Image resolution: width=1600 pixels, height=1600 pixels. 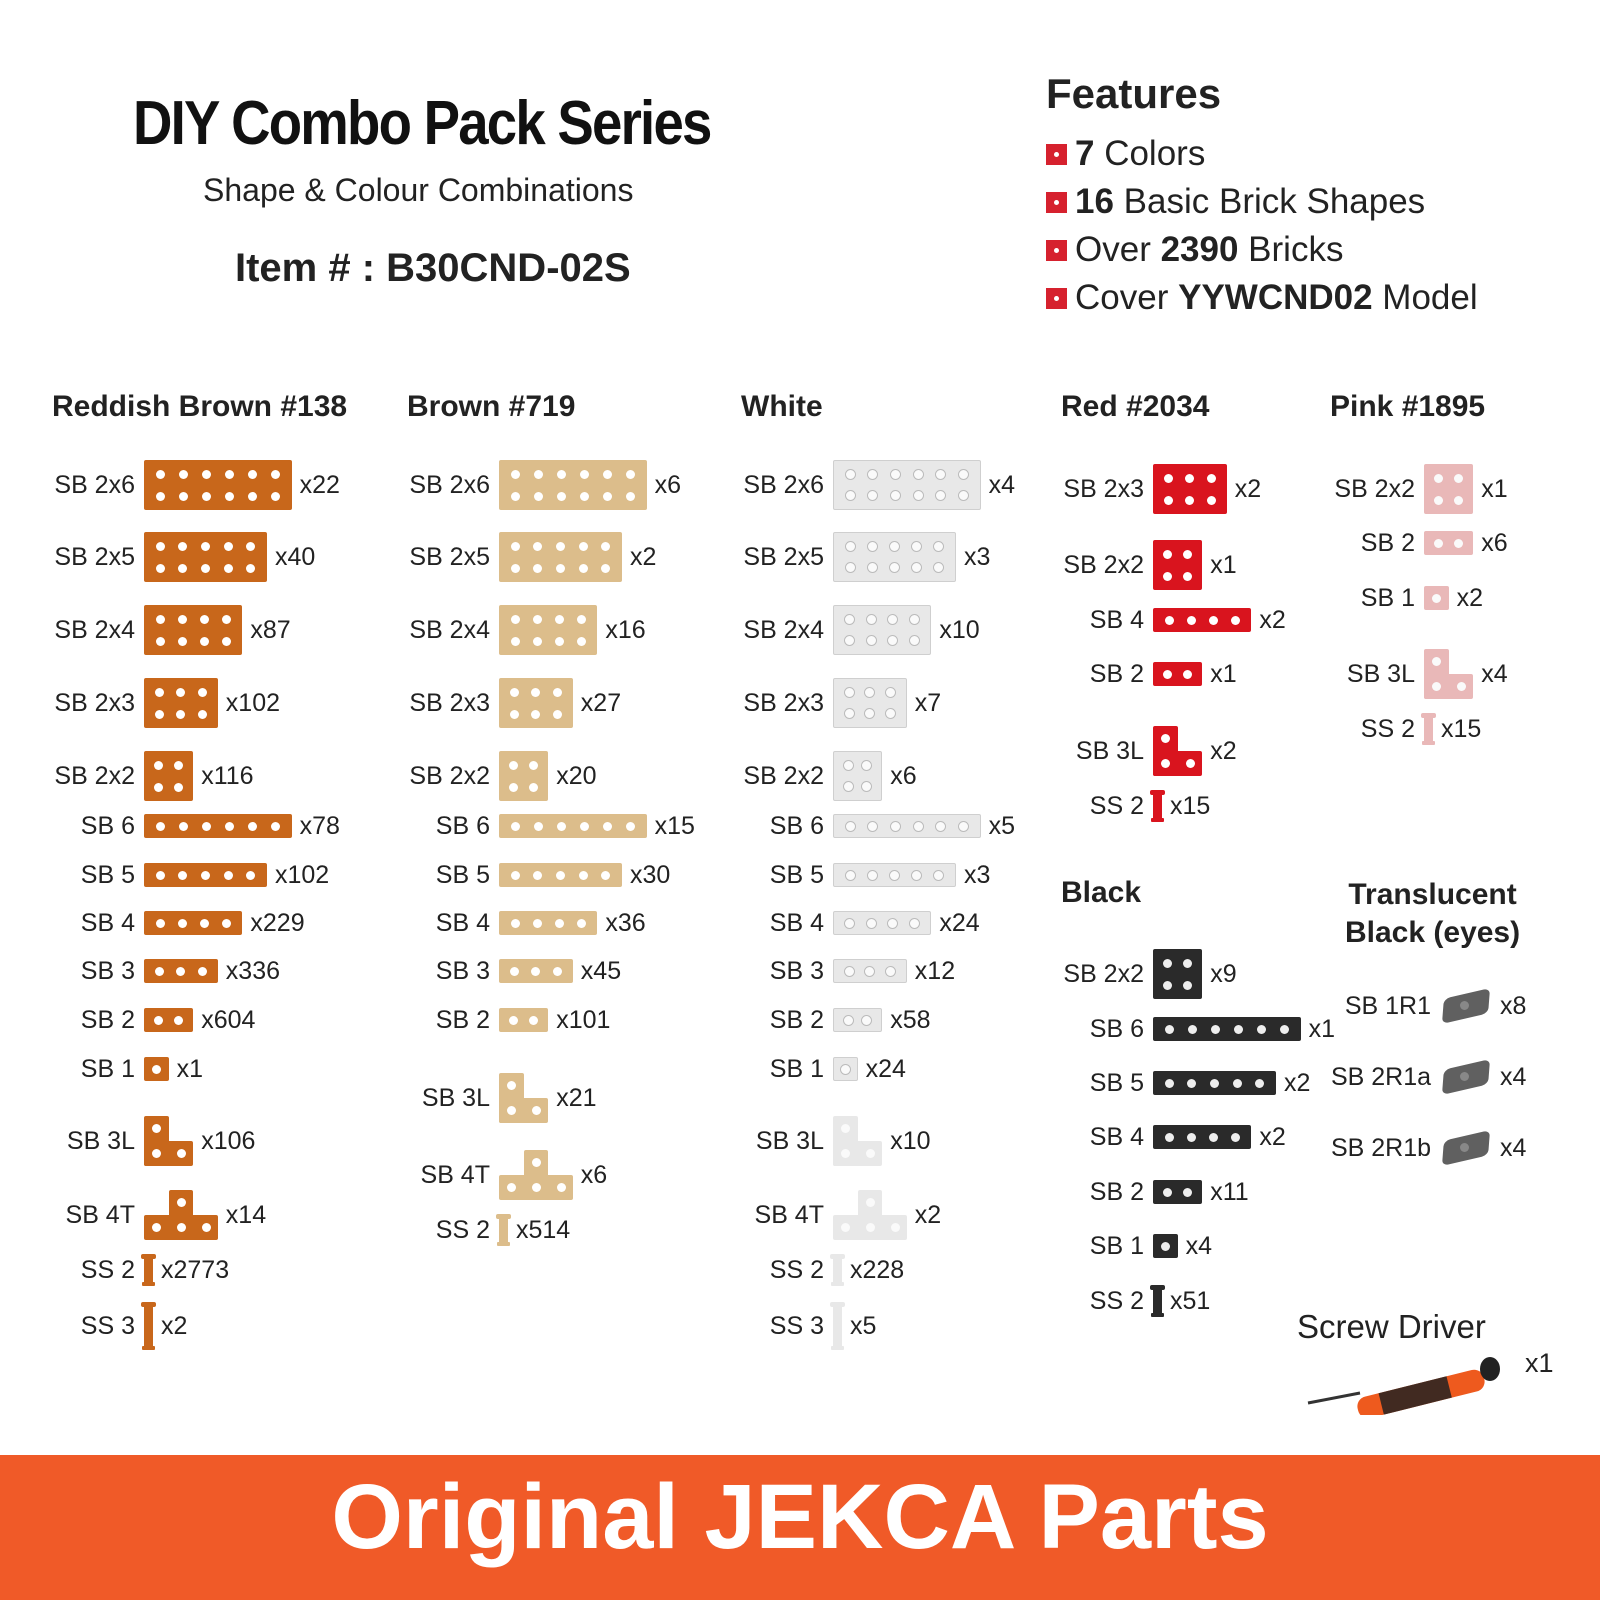 I want to click on feature-item: Over 2390 Bricks, so click(x=1194, y=250).